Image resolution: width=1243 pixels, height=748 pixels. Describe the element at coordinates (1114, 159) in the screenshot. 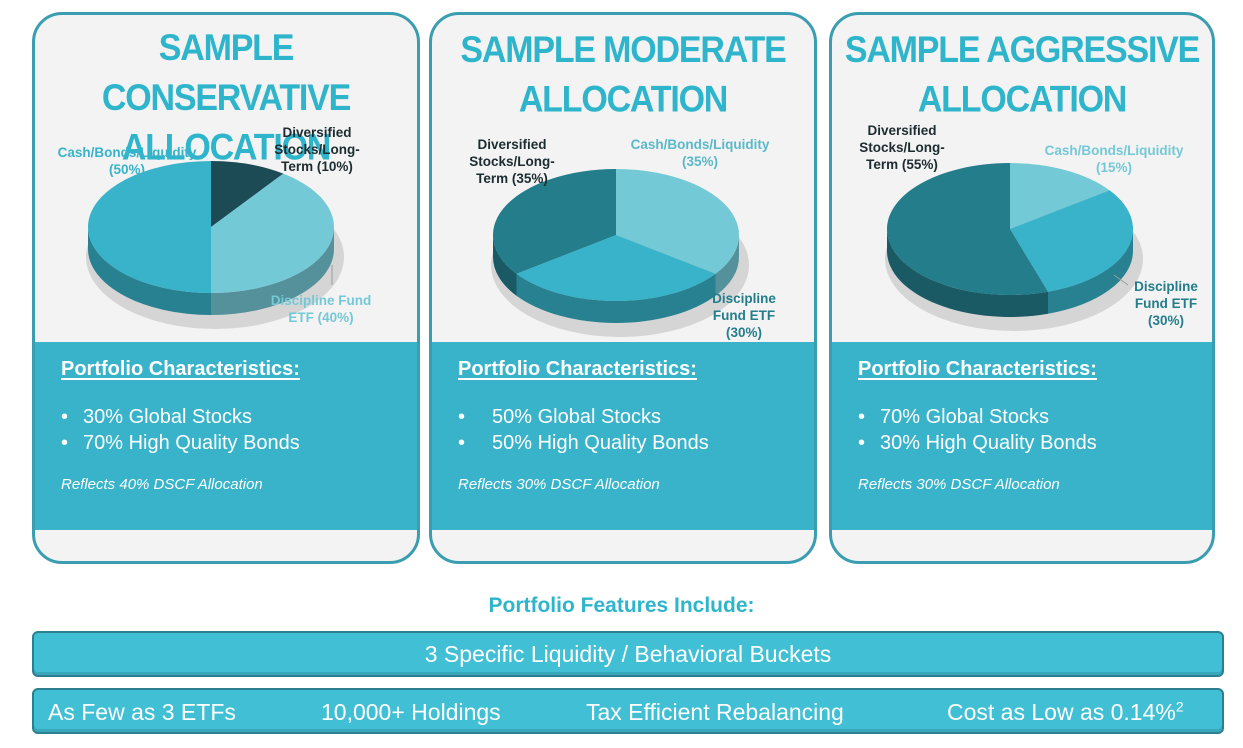

I see `slice-label: Cash/Bonds/Liquidity (15%)` at that location.